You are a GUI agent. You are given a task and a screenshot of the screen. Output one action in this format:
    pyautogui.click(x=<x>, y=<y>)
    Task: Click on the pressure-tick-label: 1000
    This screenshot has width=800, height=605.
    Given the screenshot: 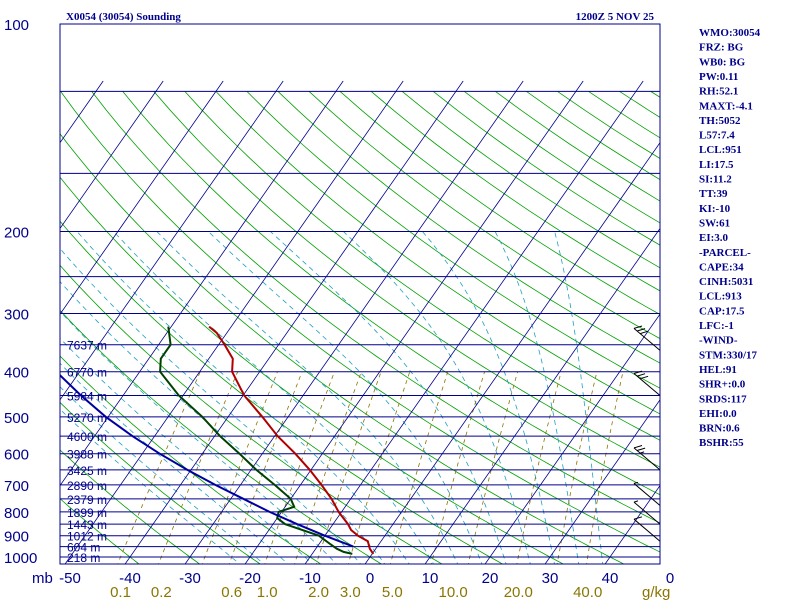 What is the action you would take?
    pyautogui.click(x=20, y=558)
    